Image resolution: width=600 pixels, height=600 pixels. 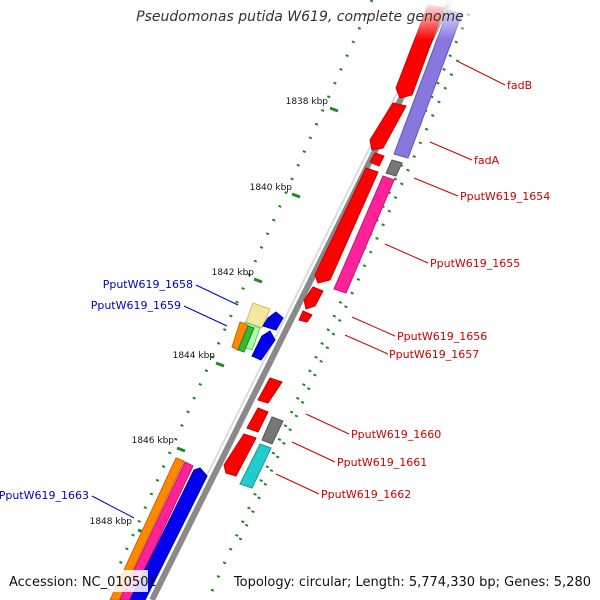 What do you see at coordinates (434, 354) in the screenshot?
I see `gene-label-PputW619_1657: PputW619_1657` at bounding box center [434, 354].